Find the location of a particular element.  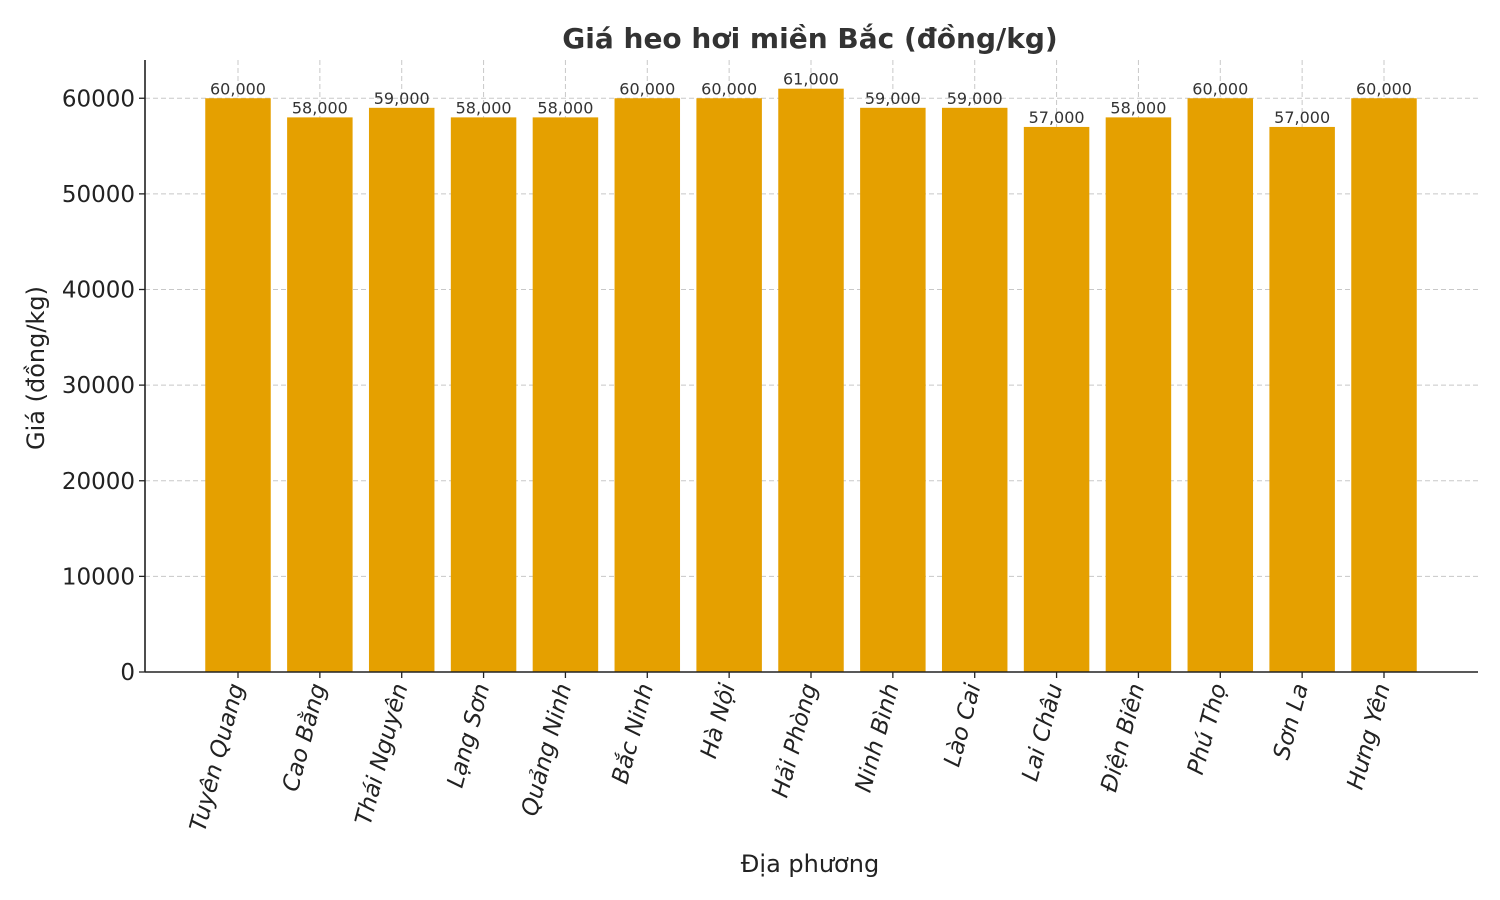

x-tick-label: Sơn La is located at coordinates (1291, 722).